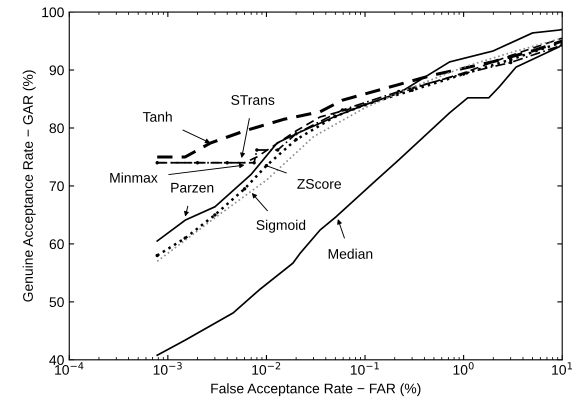 Image resolution: width=582 pixels, height=416 pixels. I want to click on x-tick-label: 10$^{−2}$, so click(266, 368).